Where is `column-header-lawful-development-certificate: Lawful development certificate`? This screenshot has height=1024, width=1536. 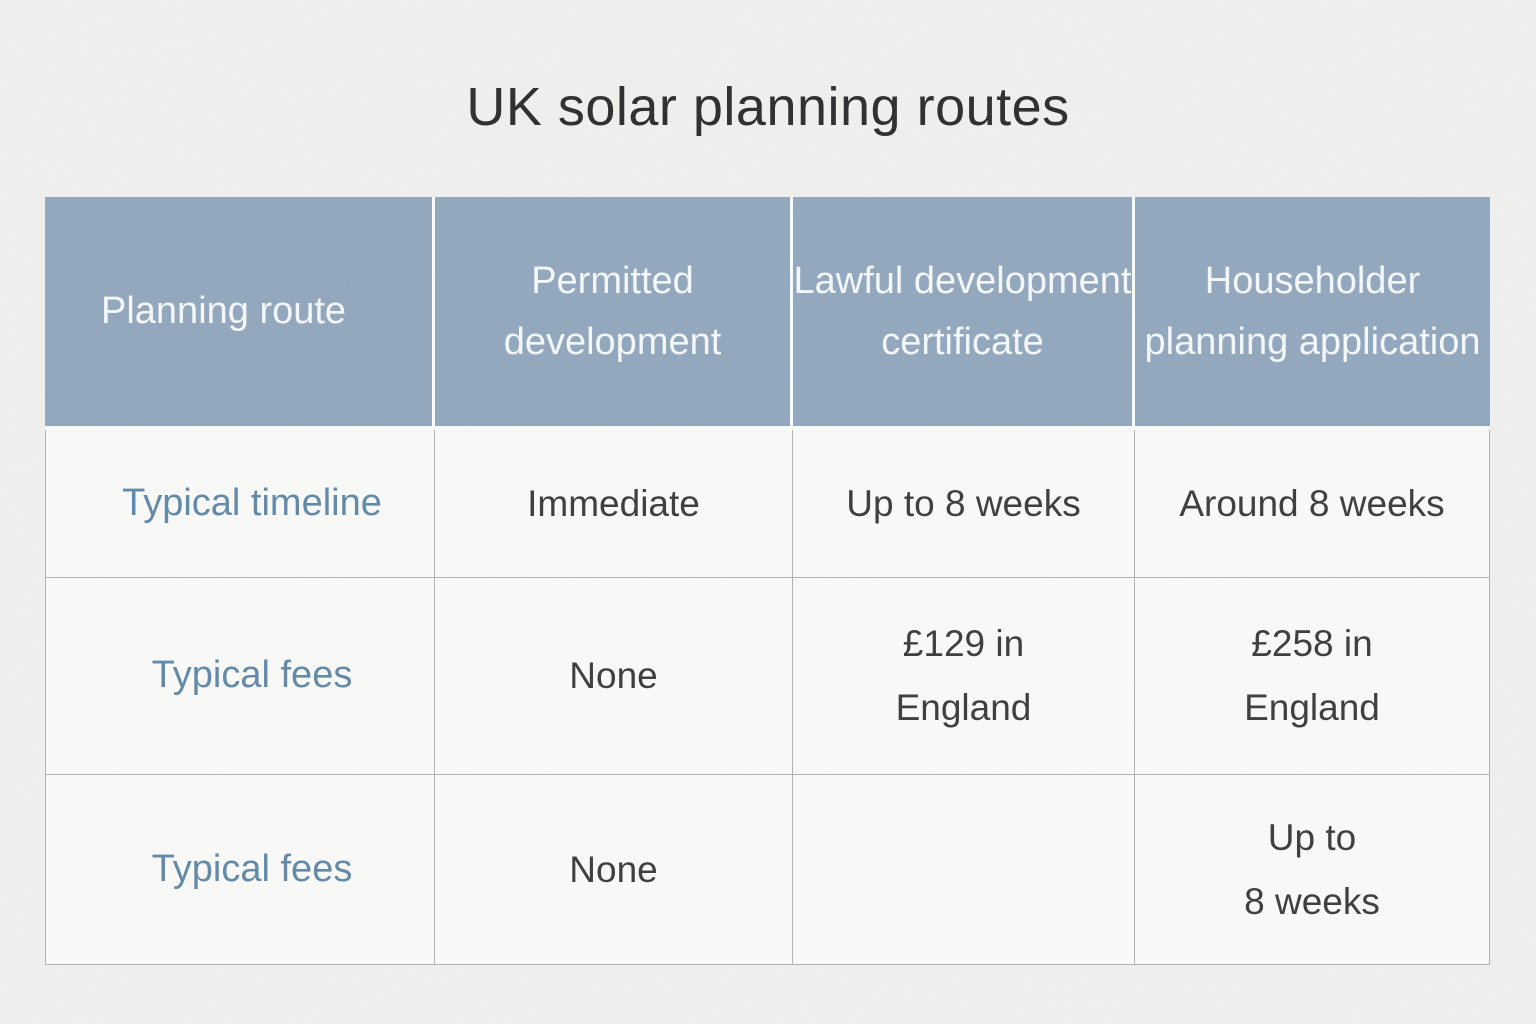
column-header-lawful-development-certificate: Lawful development certificate is located at coordinates (964, 313).